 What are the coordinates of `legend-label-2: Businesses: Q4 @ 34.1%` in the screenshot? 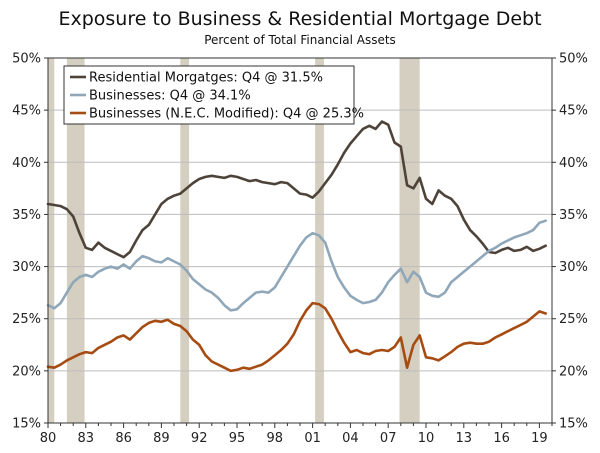 It's located at (170, 96).